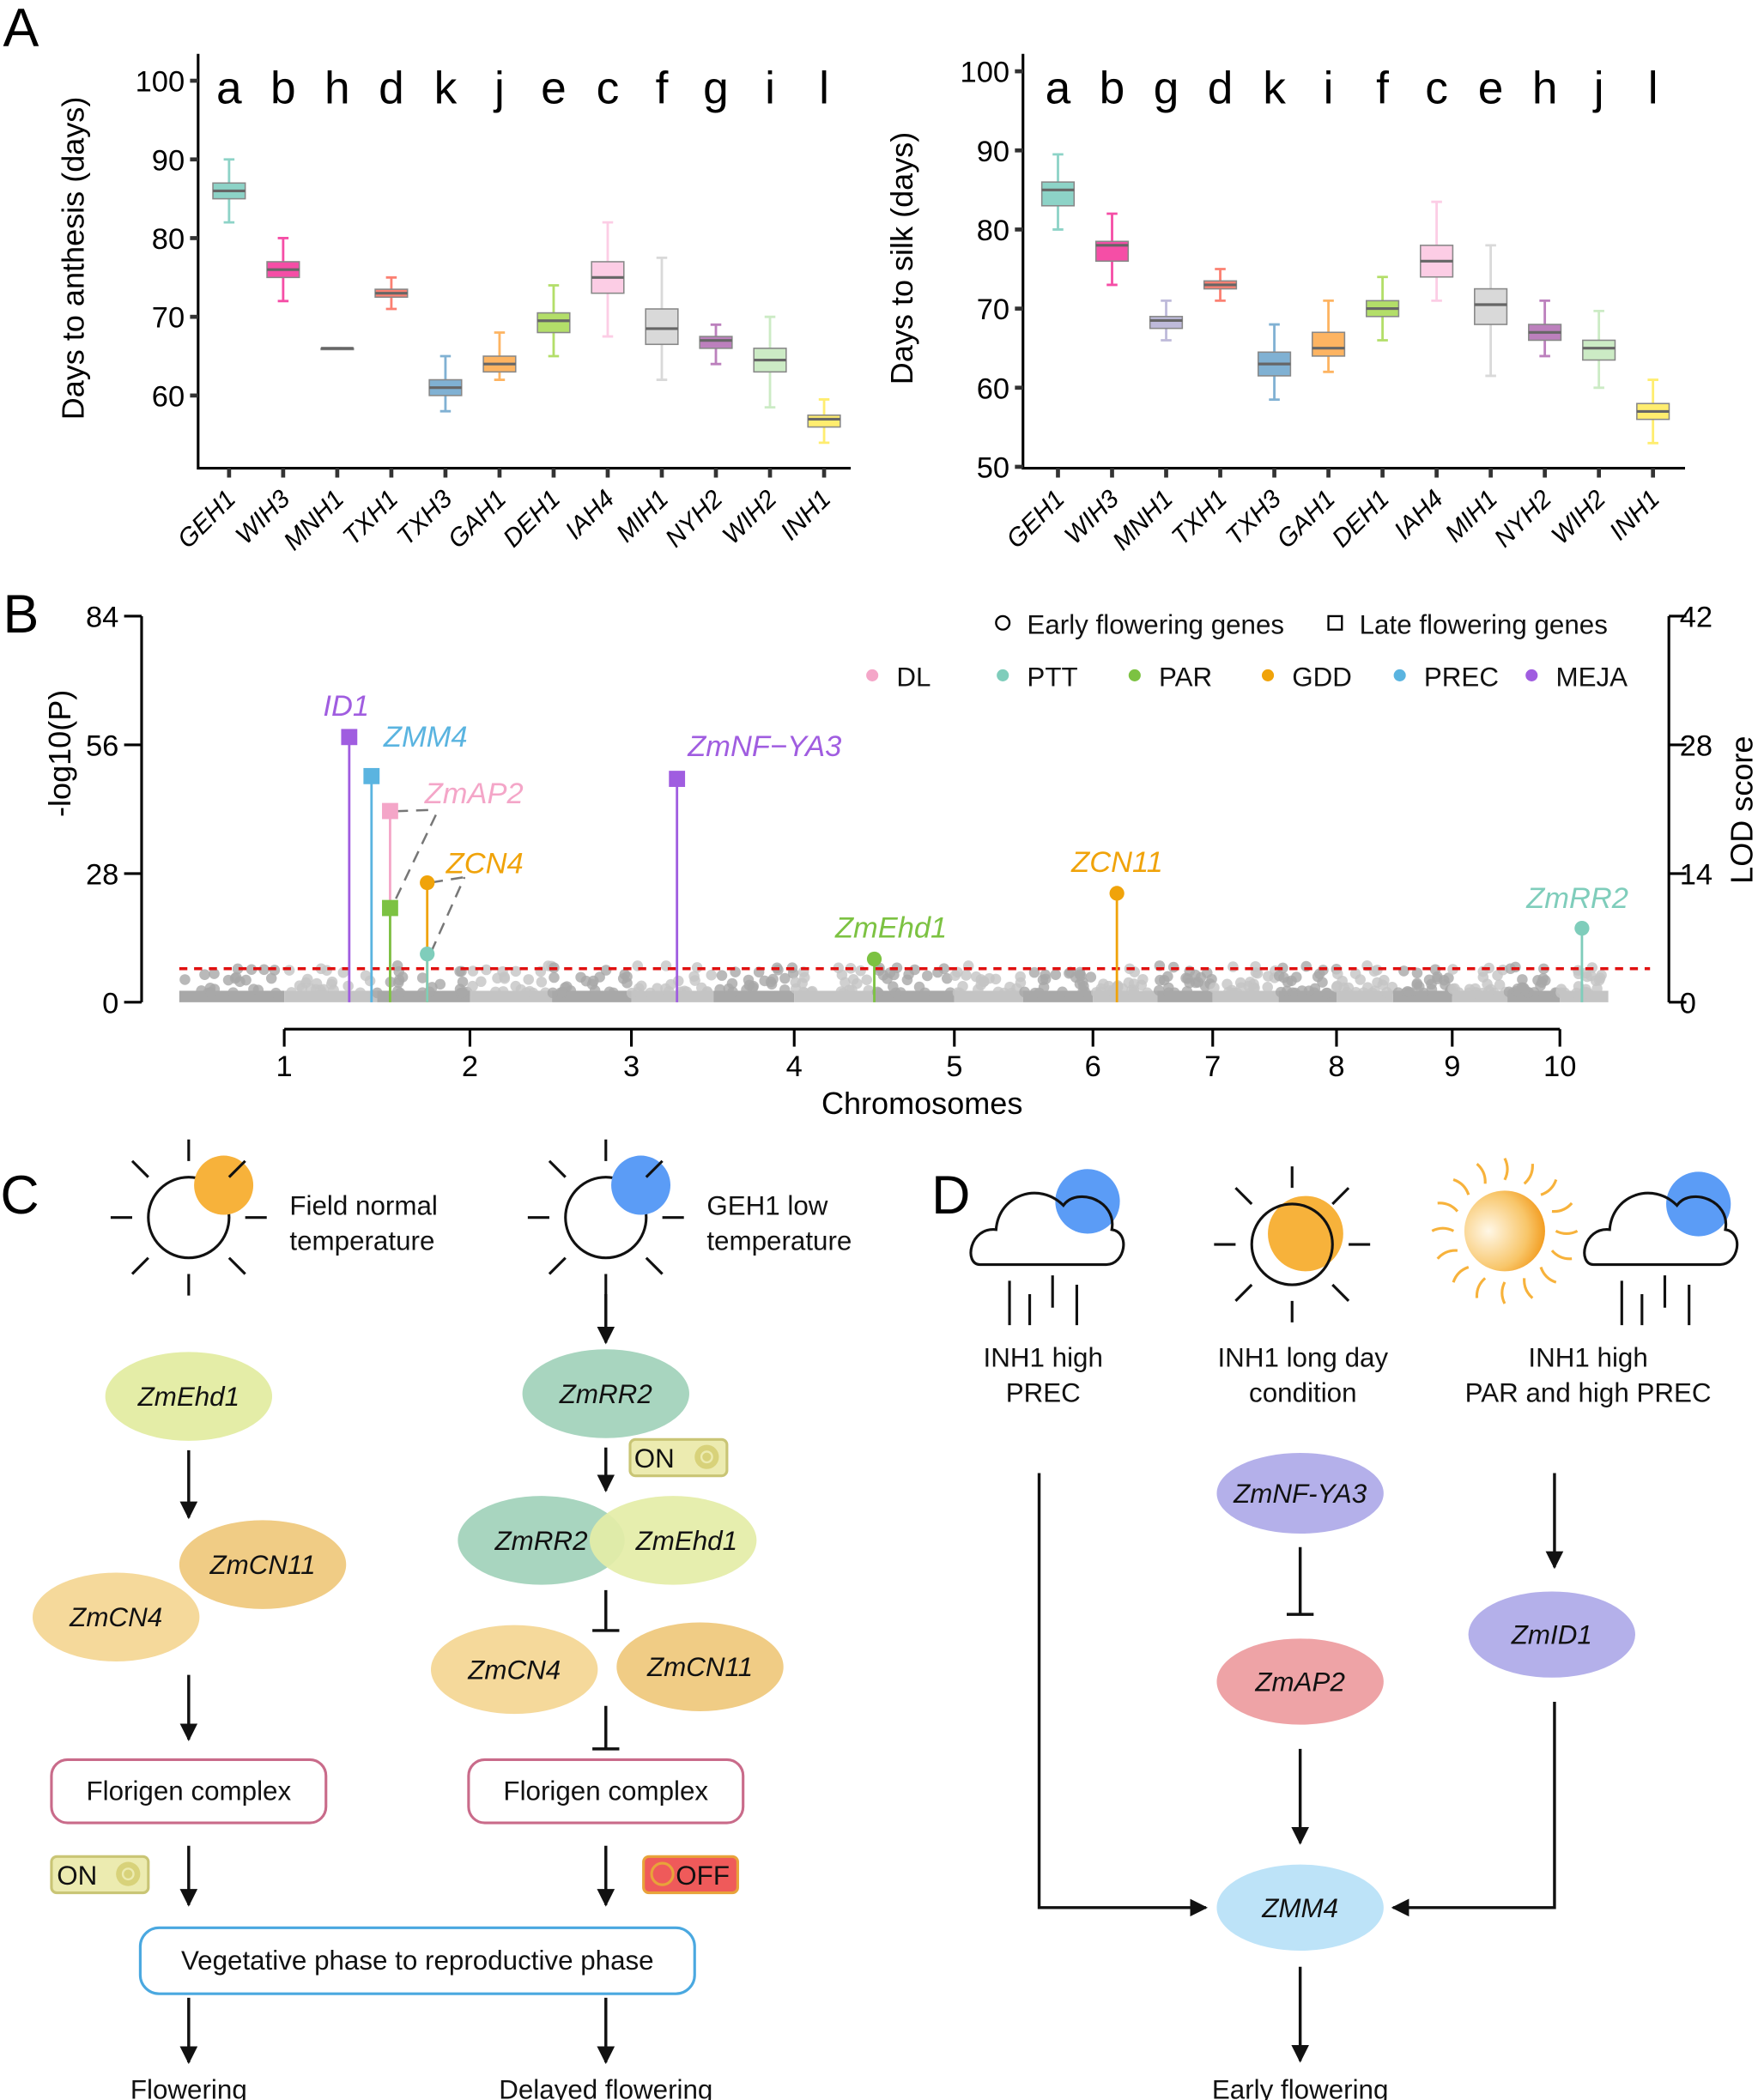 This screenshot has height=2100, width=1758. I want to click on significance-letter: d, so click(1221, 89).